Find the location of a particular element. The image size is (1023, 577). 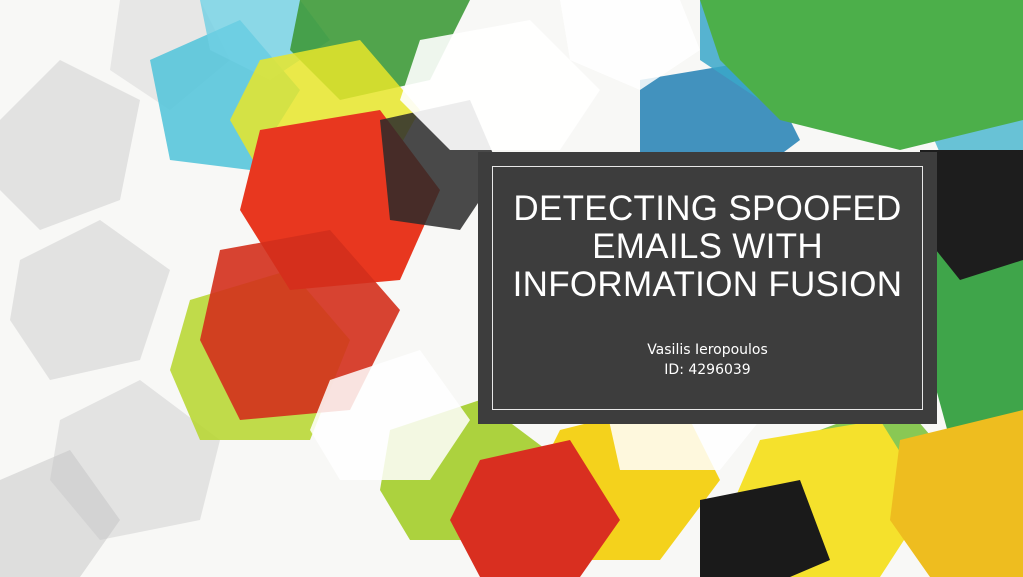

subtitle: Vasilis Ieropoulos ID: 4296039 is located at coordinates (707, 360).